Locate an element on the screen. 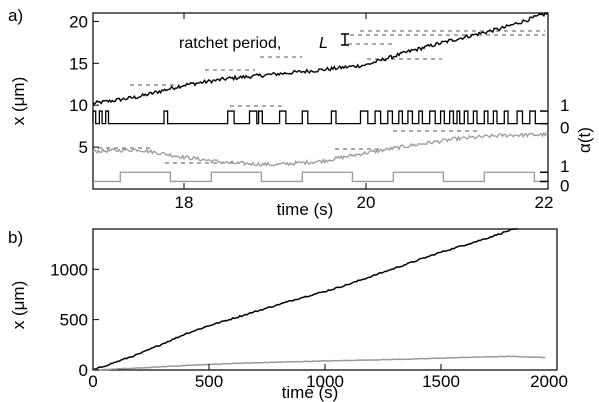 The image size is (599, 402). y-tick-label: 500 is located at coordinates (74, 320).